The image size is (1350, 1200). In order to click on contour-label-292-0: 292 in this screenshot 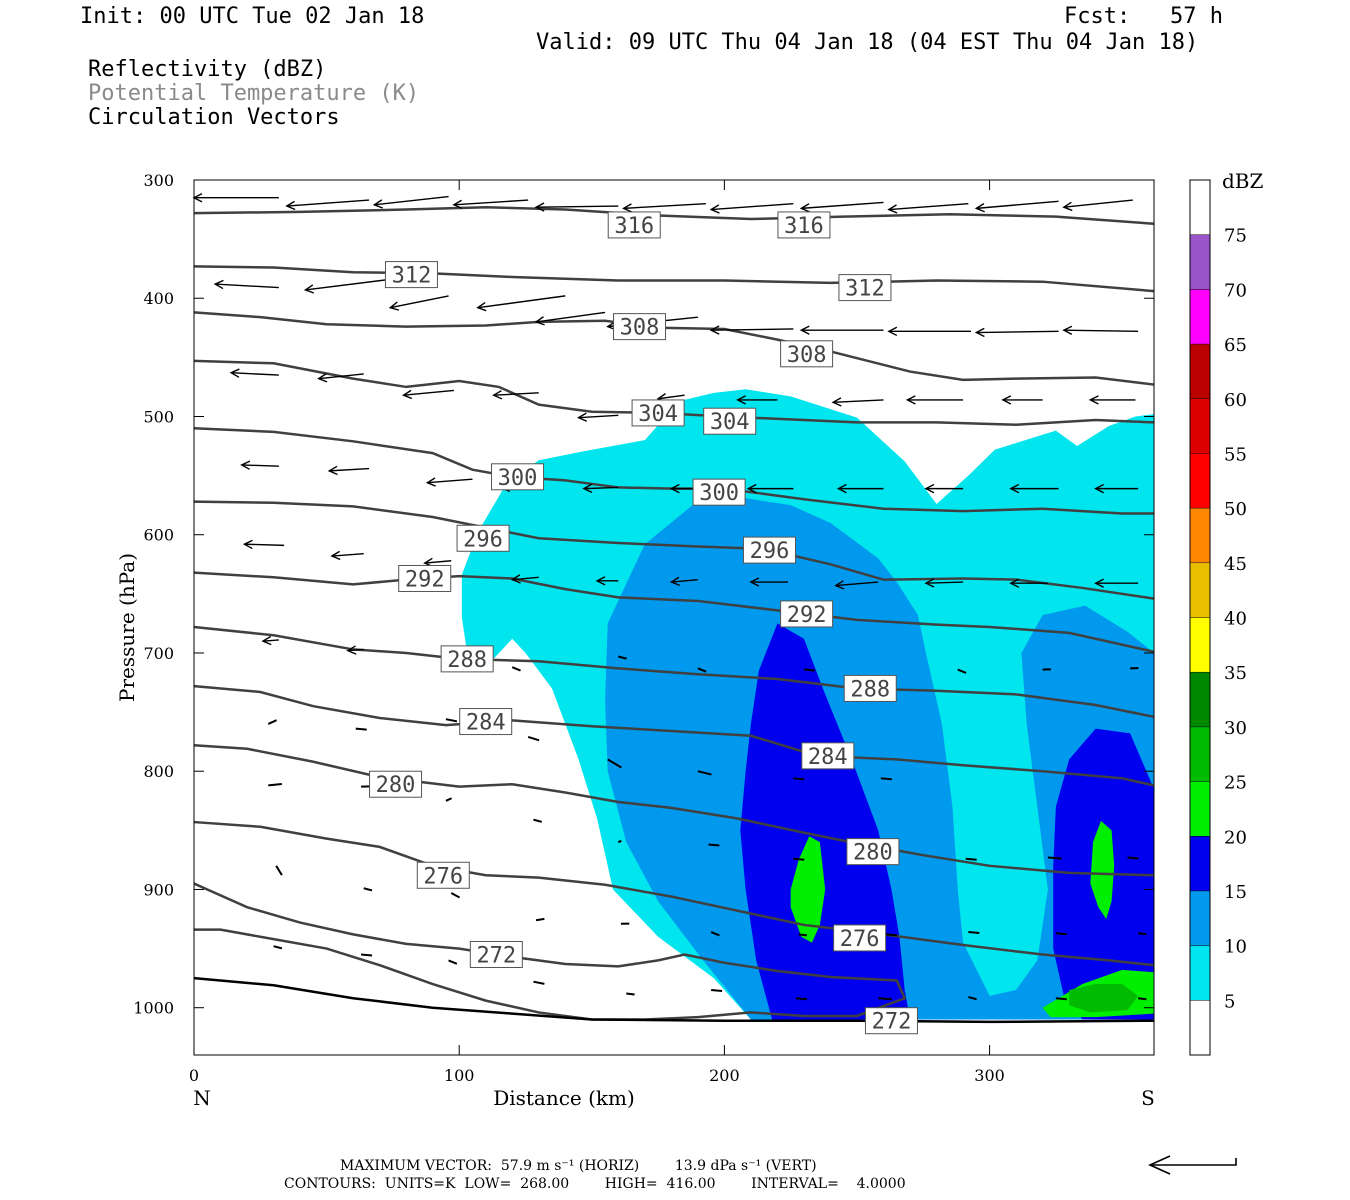, I will do `click(425, 579)`.